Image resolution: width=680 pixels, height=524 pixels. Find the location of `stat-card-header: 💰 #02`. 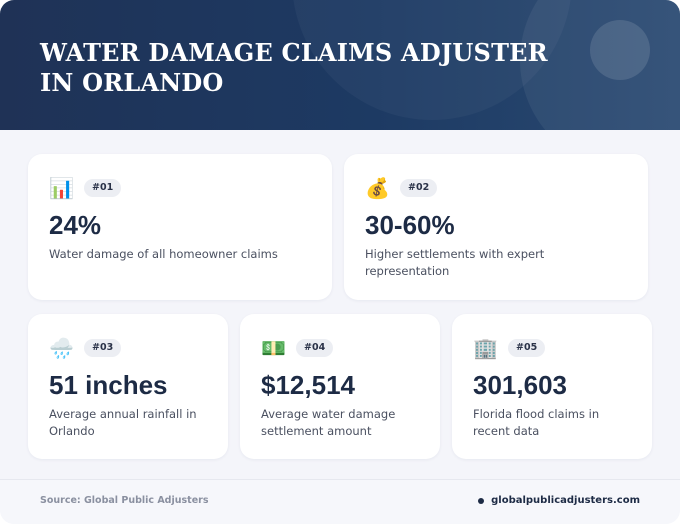

stat-card-header: 💰 #02 is located at coordinates (401, 188).